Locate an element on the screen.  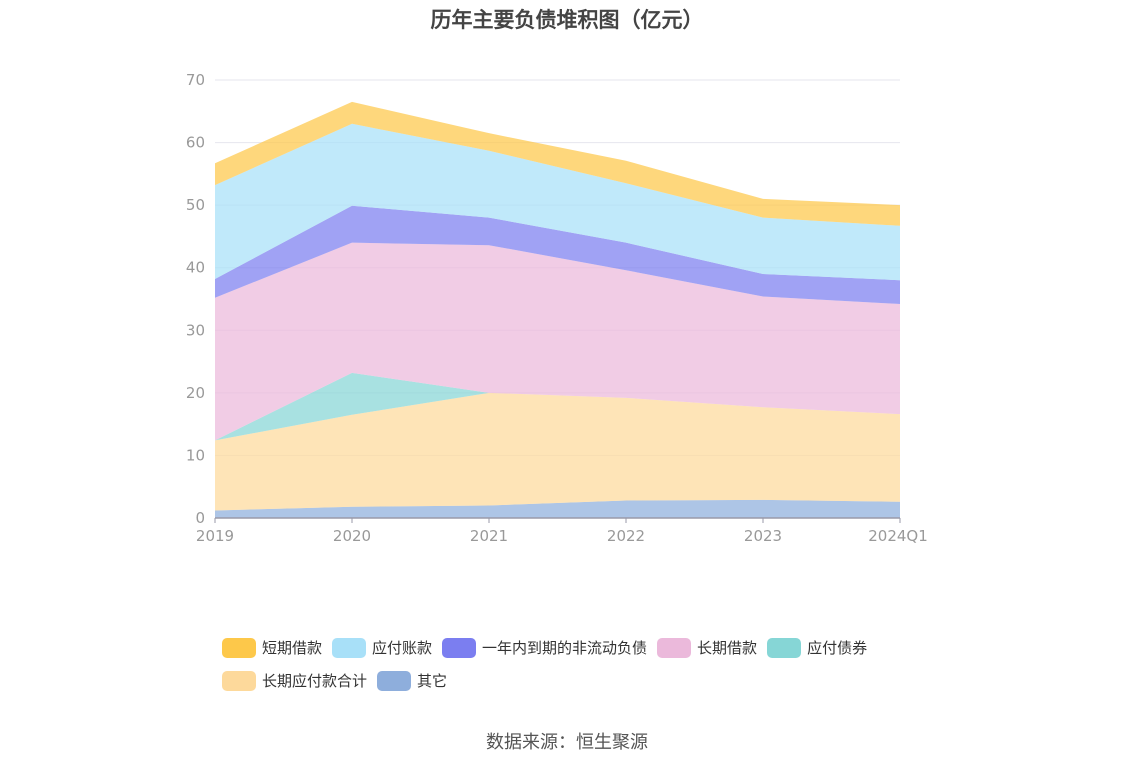
y-tick-label: 70 is located at coordinates (195, 80).